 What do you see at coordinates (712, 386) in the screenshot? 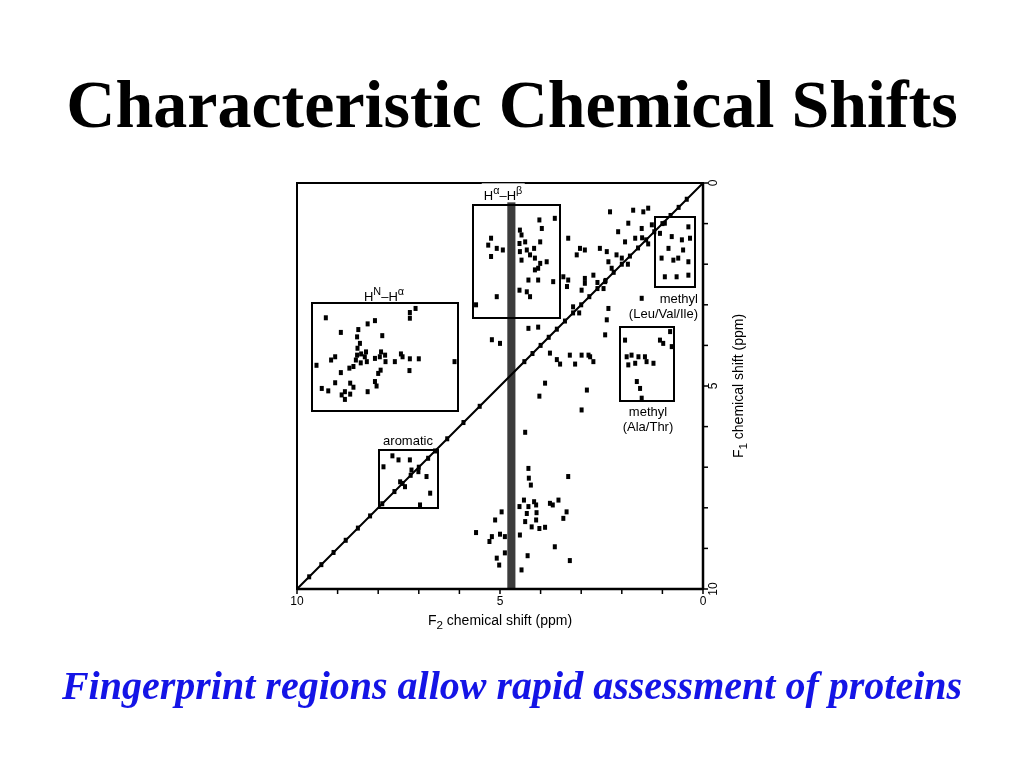
I see `y-tick-label: 5` at bounding box center [712, 386].